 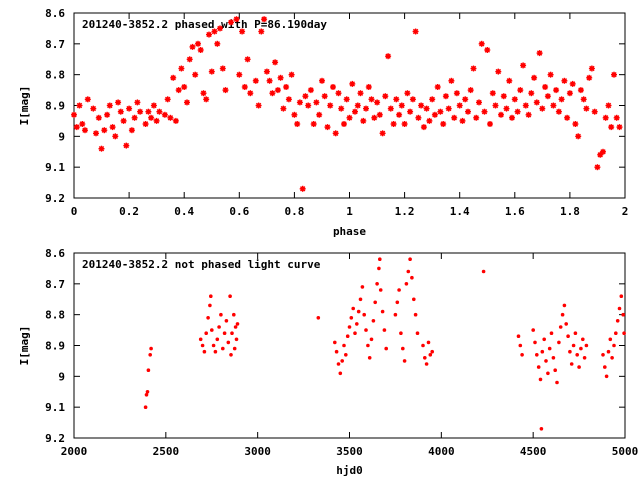 I want to click on chart-unphased-xtick-label: 4500, so click(x=533, y=451).